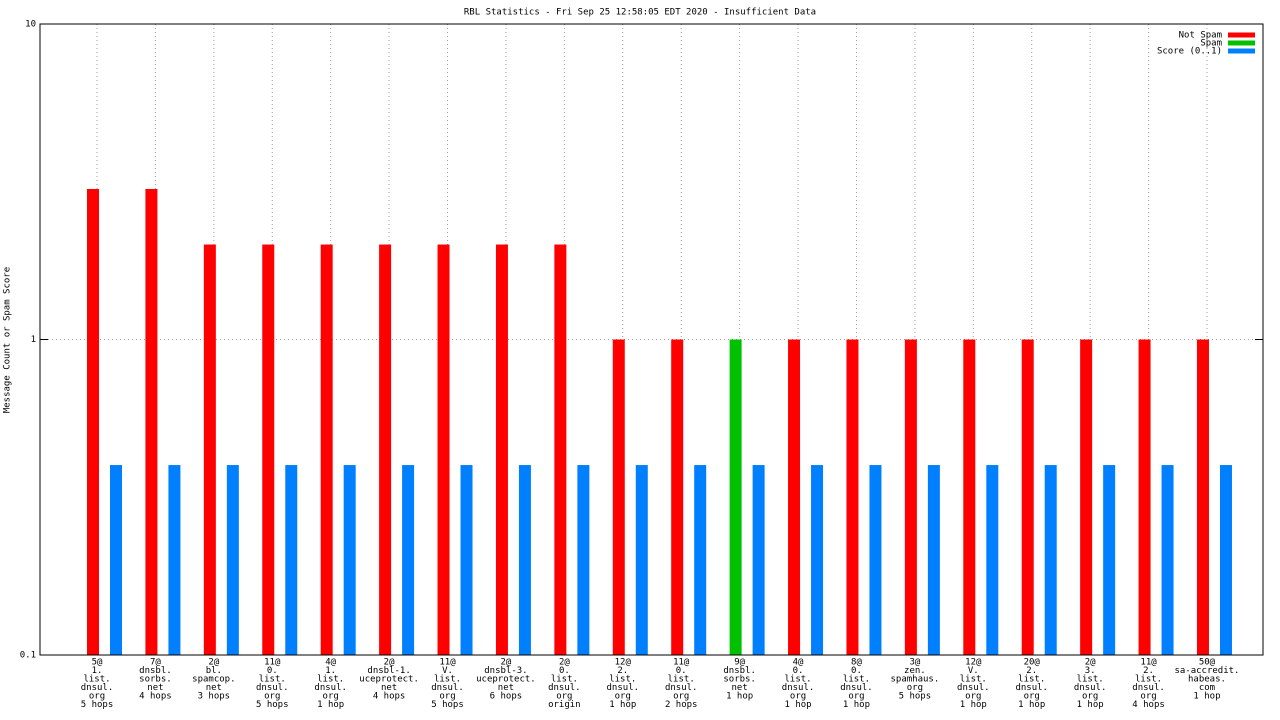 The width and height of the screenshot is (1280, 720). Describe the element at coordinates (447, 671) in the screenshot. I see `x-tick-label: V.` at that location.